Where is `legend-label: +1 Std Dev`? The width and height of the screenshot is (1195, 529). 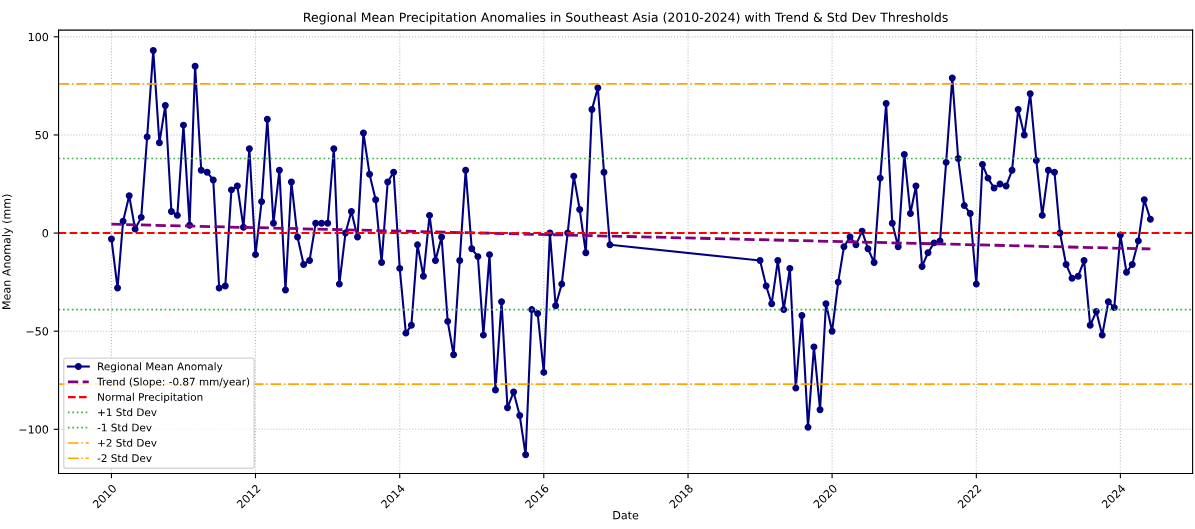
legend-label: +1 Std Dev is located at coordinates (127, 412).